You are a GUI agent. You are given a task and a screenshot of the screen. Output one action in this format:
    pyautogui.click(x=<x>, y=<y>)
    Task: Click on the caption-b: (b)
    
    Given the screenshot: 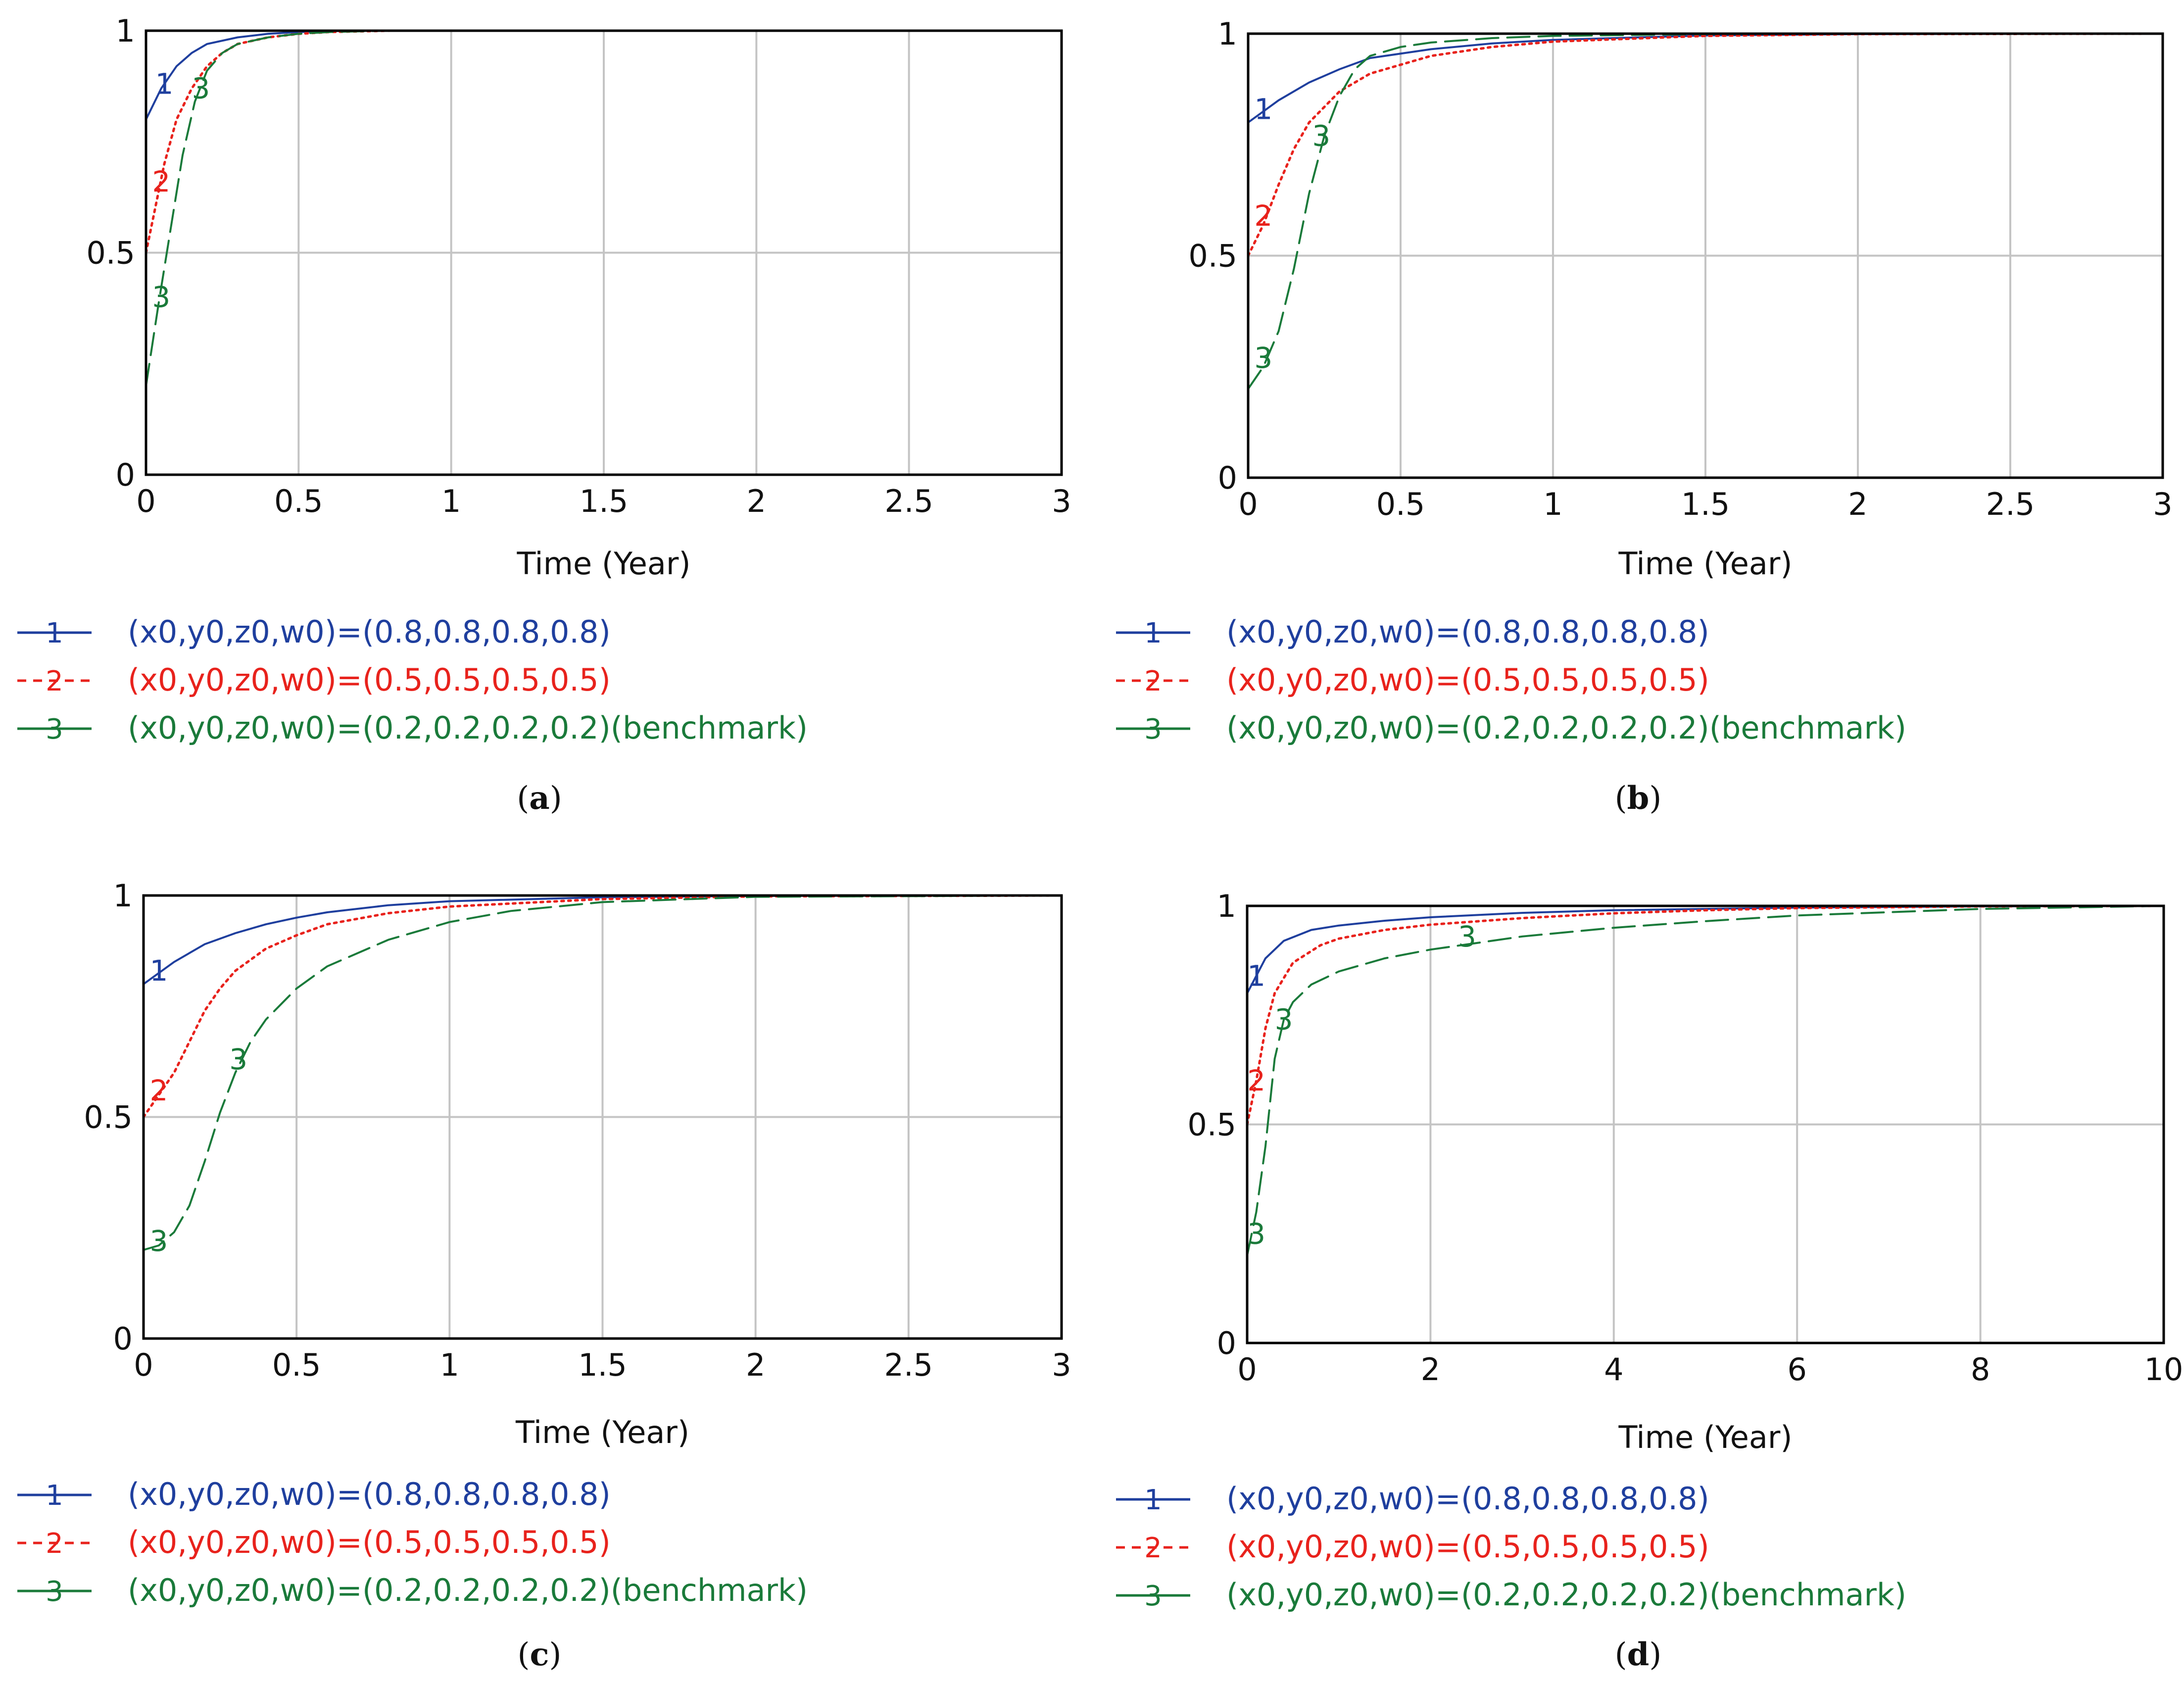 What is the action you would take?
    pyautogui.click(x=1638, y=798)
    